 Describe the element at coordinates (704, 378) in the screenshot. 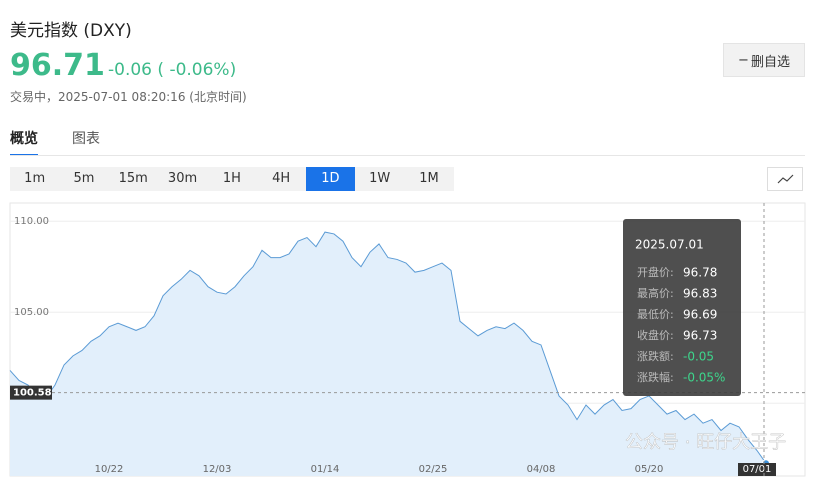

I see `tooltip-value: -0.05%` at that location.